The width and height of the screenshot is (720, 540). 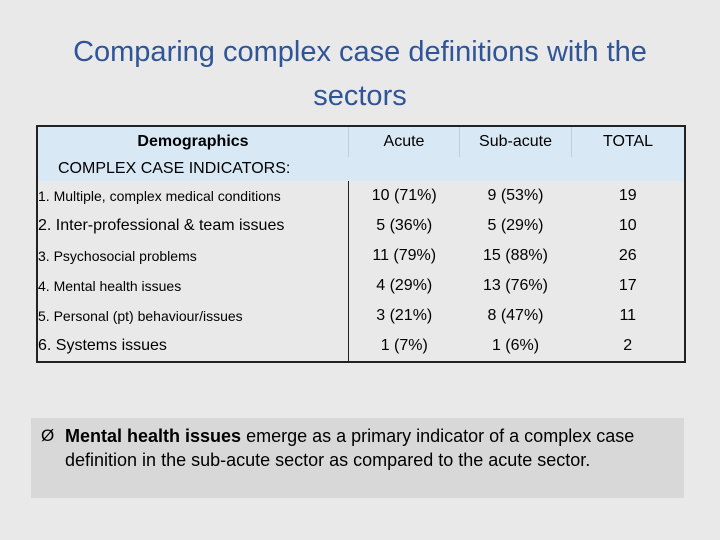 I want to click on row-label: 1. Multiple, complex medical conditions, so click(x=159, y=196).